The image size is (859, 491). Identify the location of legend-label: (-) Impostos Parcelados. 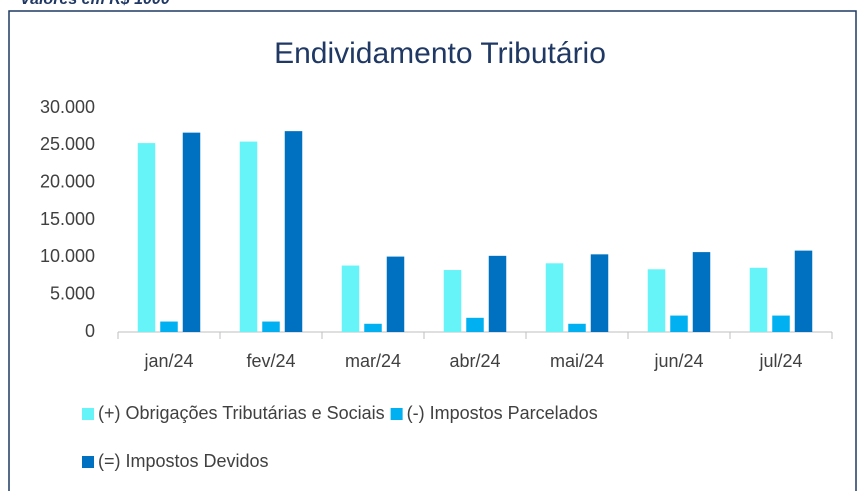
(502, 413).